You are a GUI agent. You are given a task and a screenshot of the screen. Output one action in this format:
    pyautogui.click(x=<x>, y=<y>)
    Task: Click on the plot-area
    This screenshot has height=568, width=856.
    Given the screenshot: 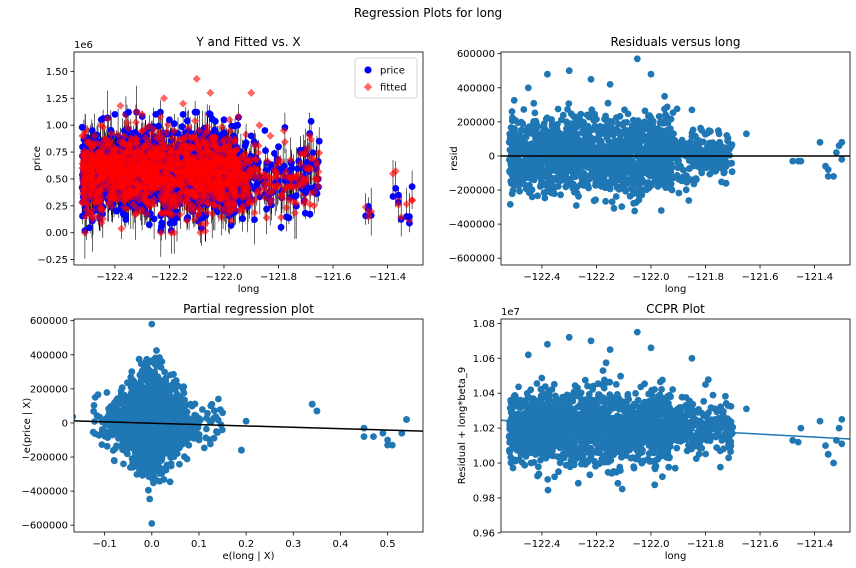 What is the action you would take?
    pyautogui.click(x=675, y=135)
    